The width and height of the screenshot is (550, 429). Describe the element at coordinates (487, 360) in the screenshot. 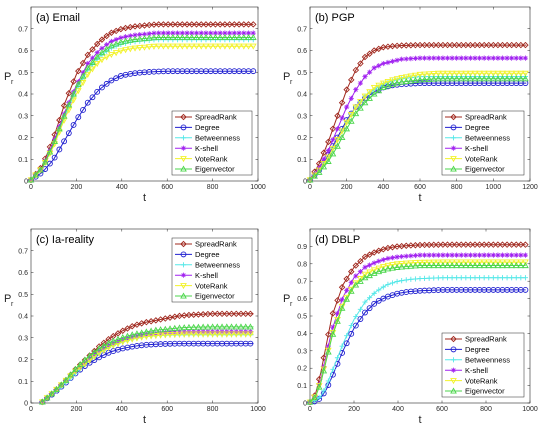

I see `legend-label: Betweenness` at that location.